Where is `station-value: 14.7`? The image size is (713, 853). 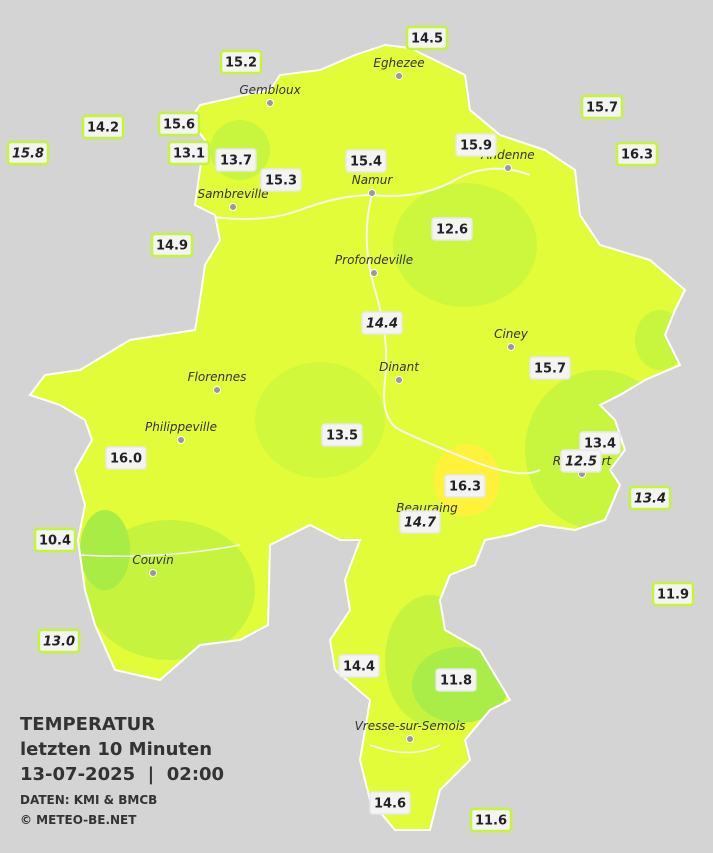
station-value: 14.7 is located at coordinates (420, 523).